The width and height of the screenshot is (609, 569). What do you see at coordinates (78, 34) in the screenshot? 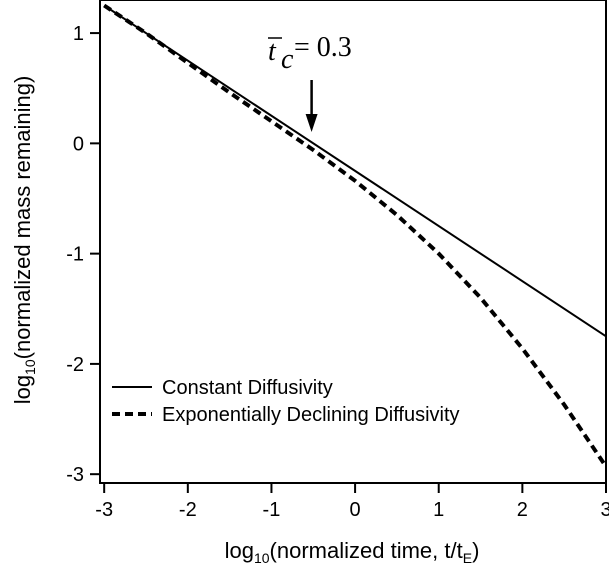
I see `y-tick-label: 1` at bounding box center [78, 34].